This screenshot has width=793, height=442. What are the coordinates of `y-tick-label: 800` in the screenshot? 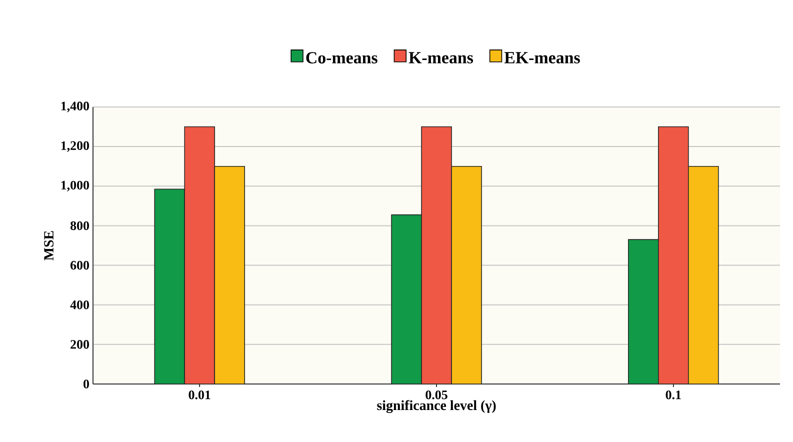 It's located at (79, 225).